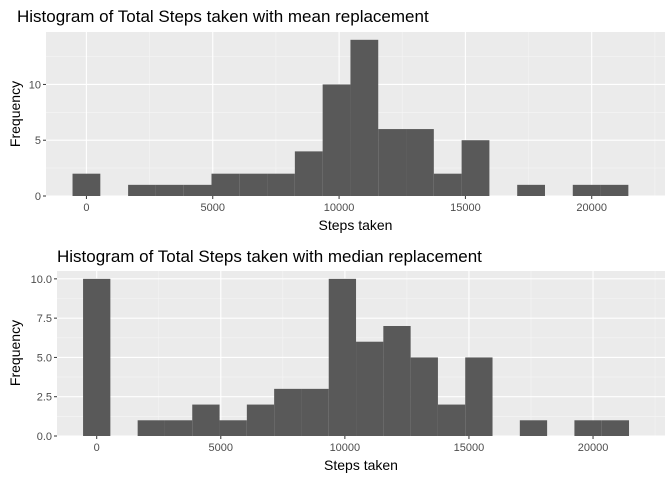 This screenshot has width=672, height=480. What do you see at coordinates (38, 197) in the screenshot?
I see `y-tick-label: 0` at bounding box center [38, 197].